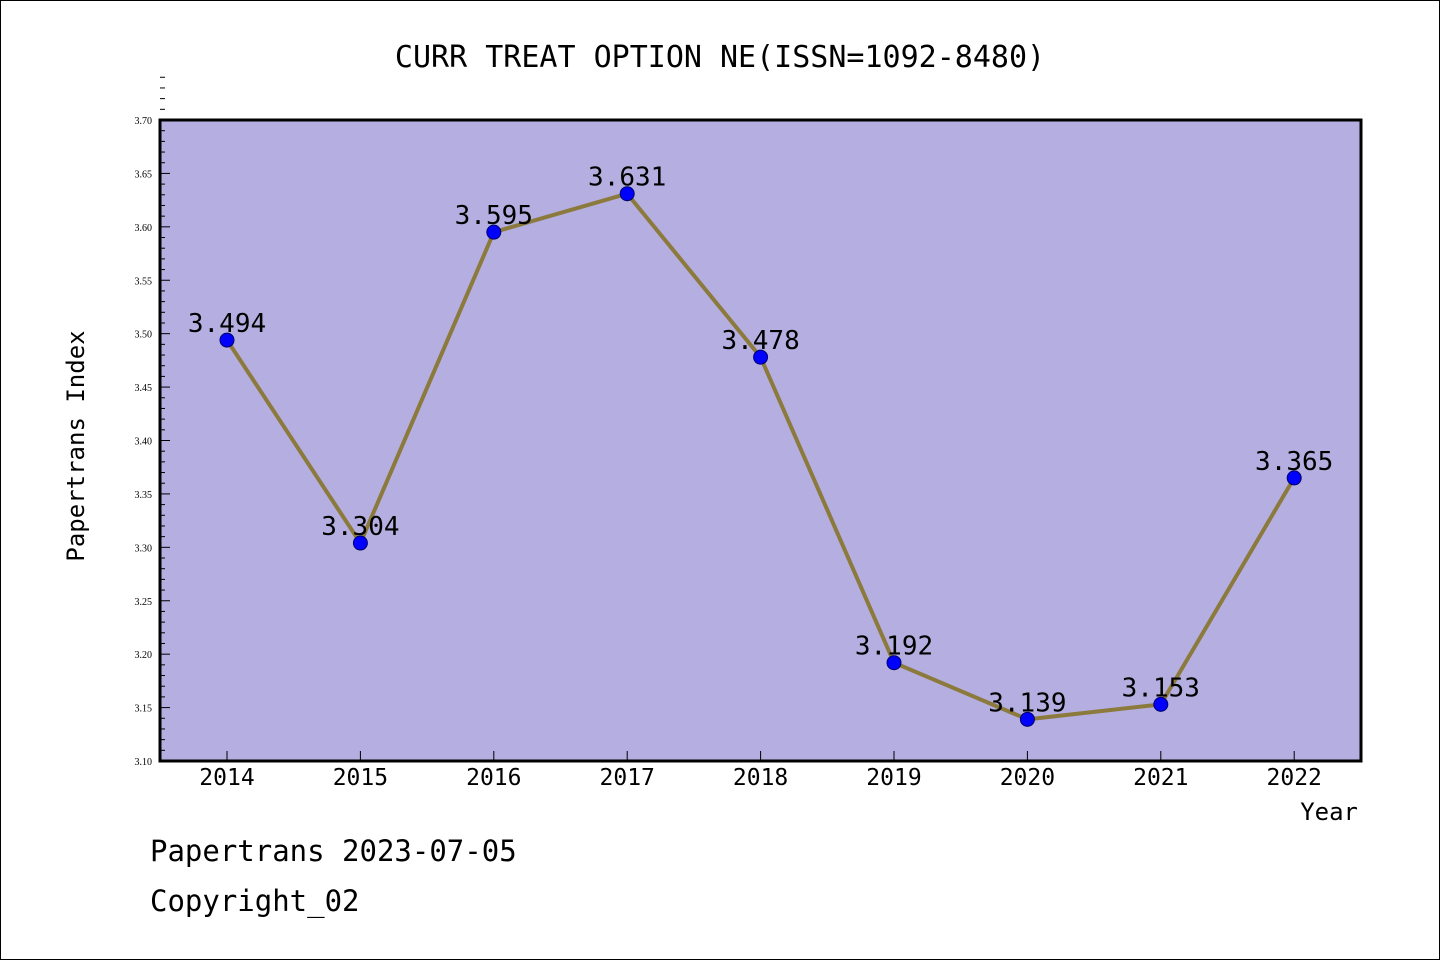  I want to click on data-label: 3.631, so click(627, 178).